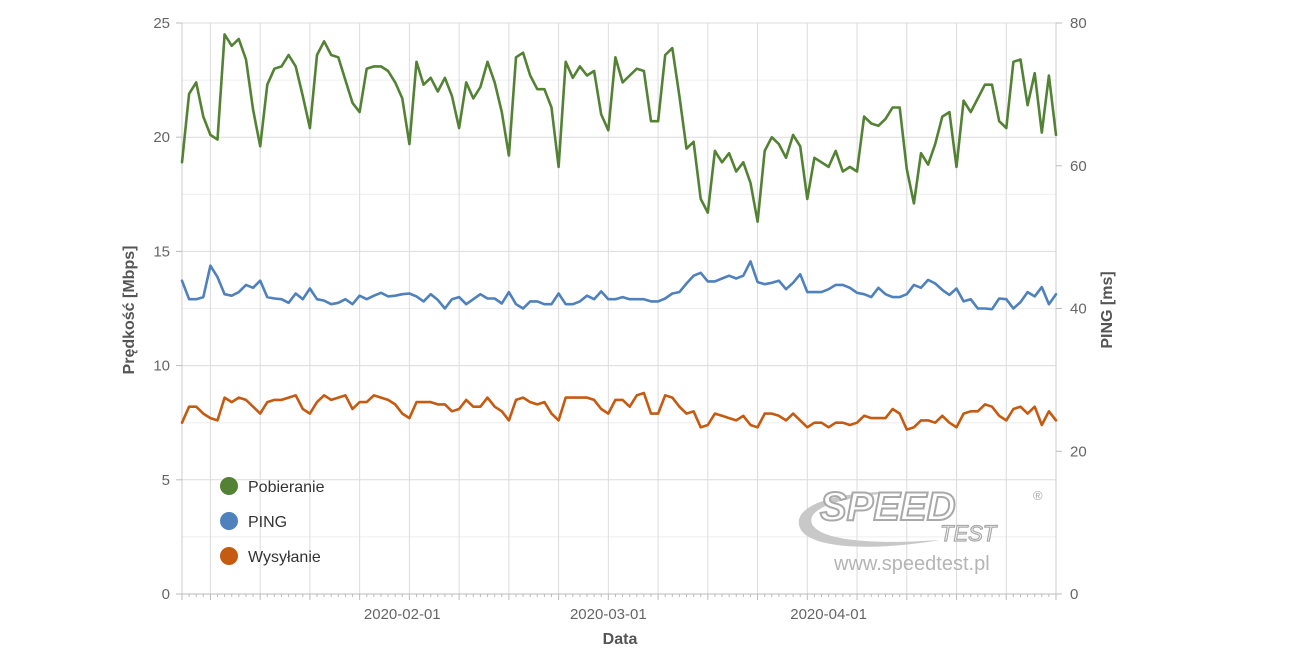  I want to click on right-axis-ticks: 0 20 40 60 80, so click(1071, 309).